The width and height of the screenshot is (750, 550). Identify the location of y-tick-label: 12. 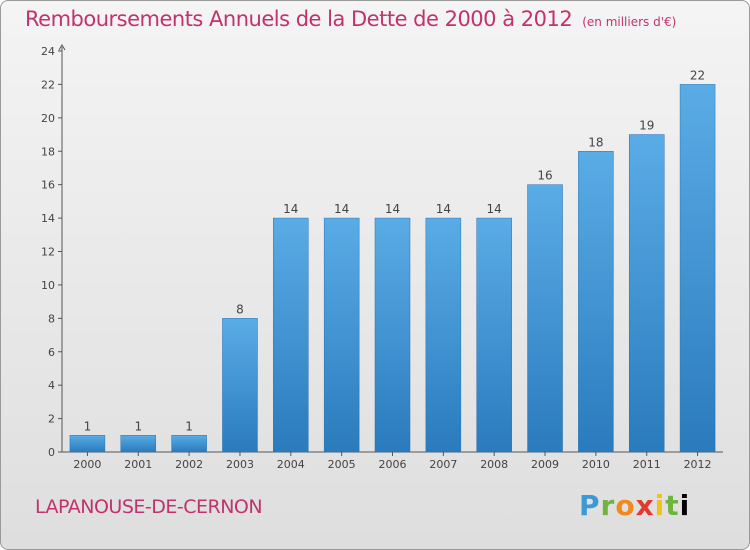
(48, 252).